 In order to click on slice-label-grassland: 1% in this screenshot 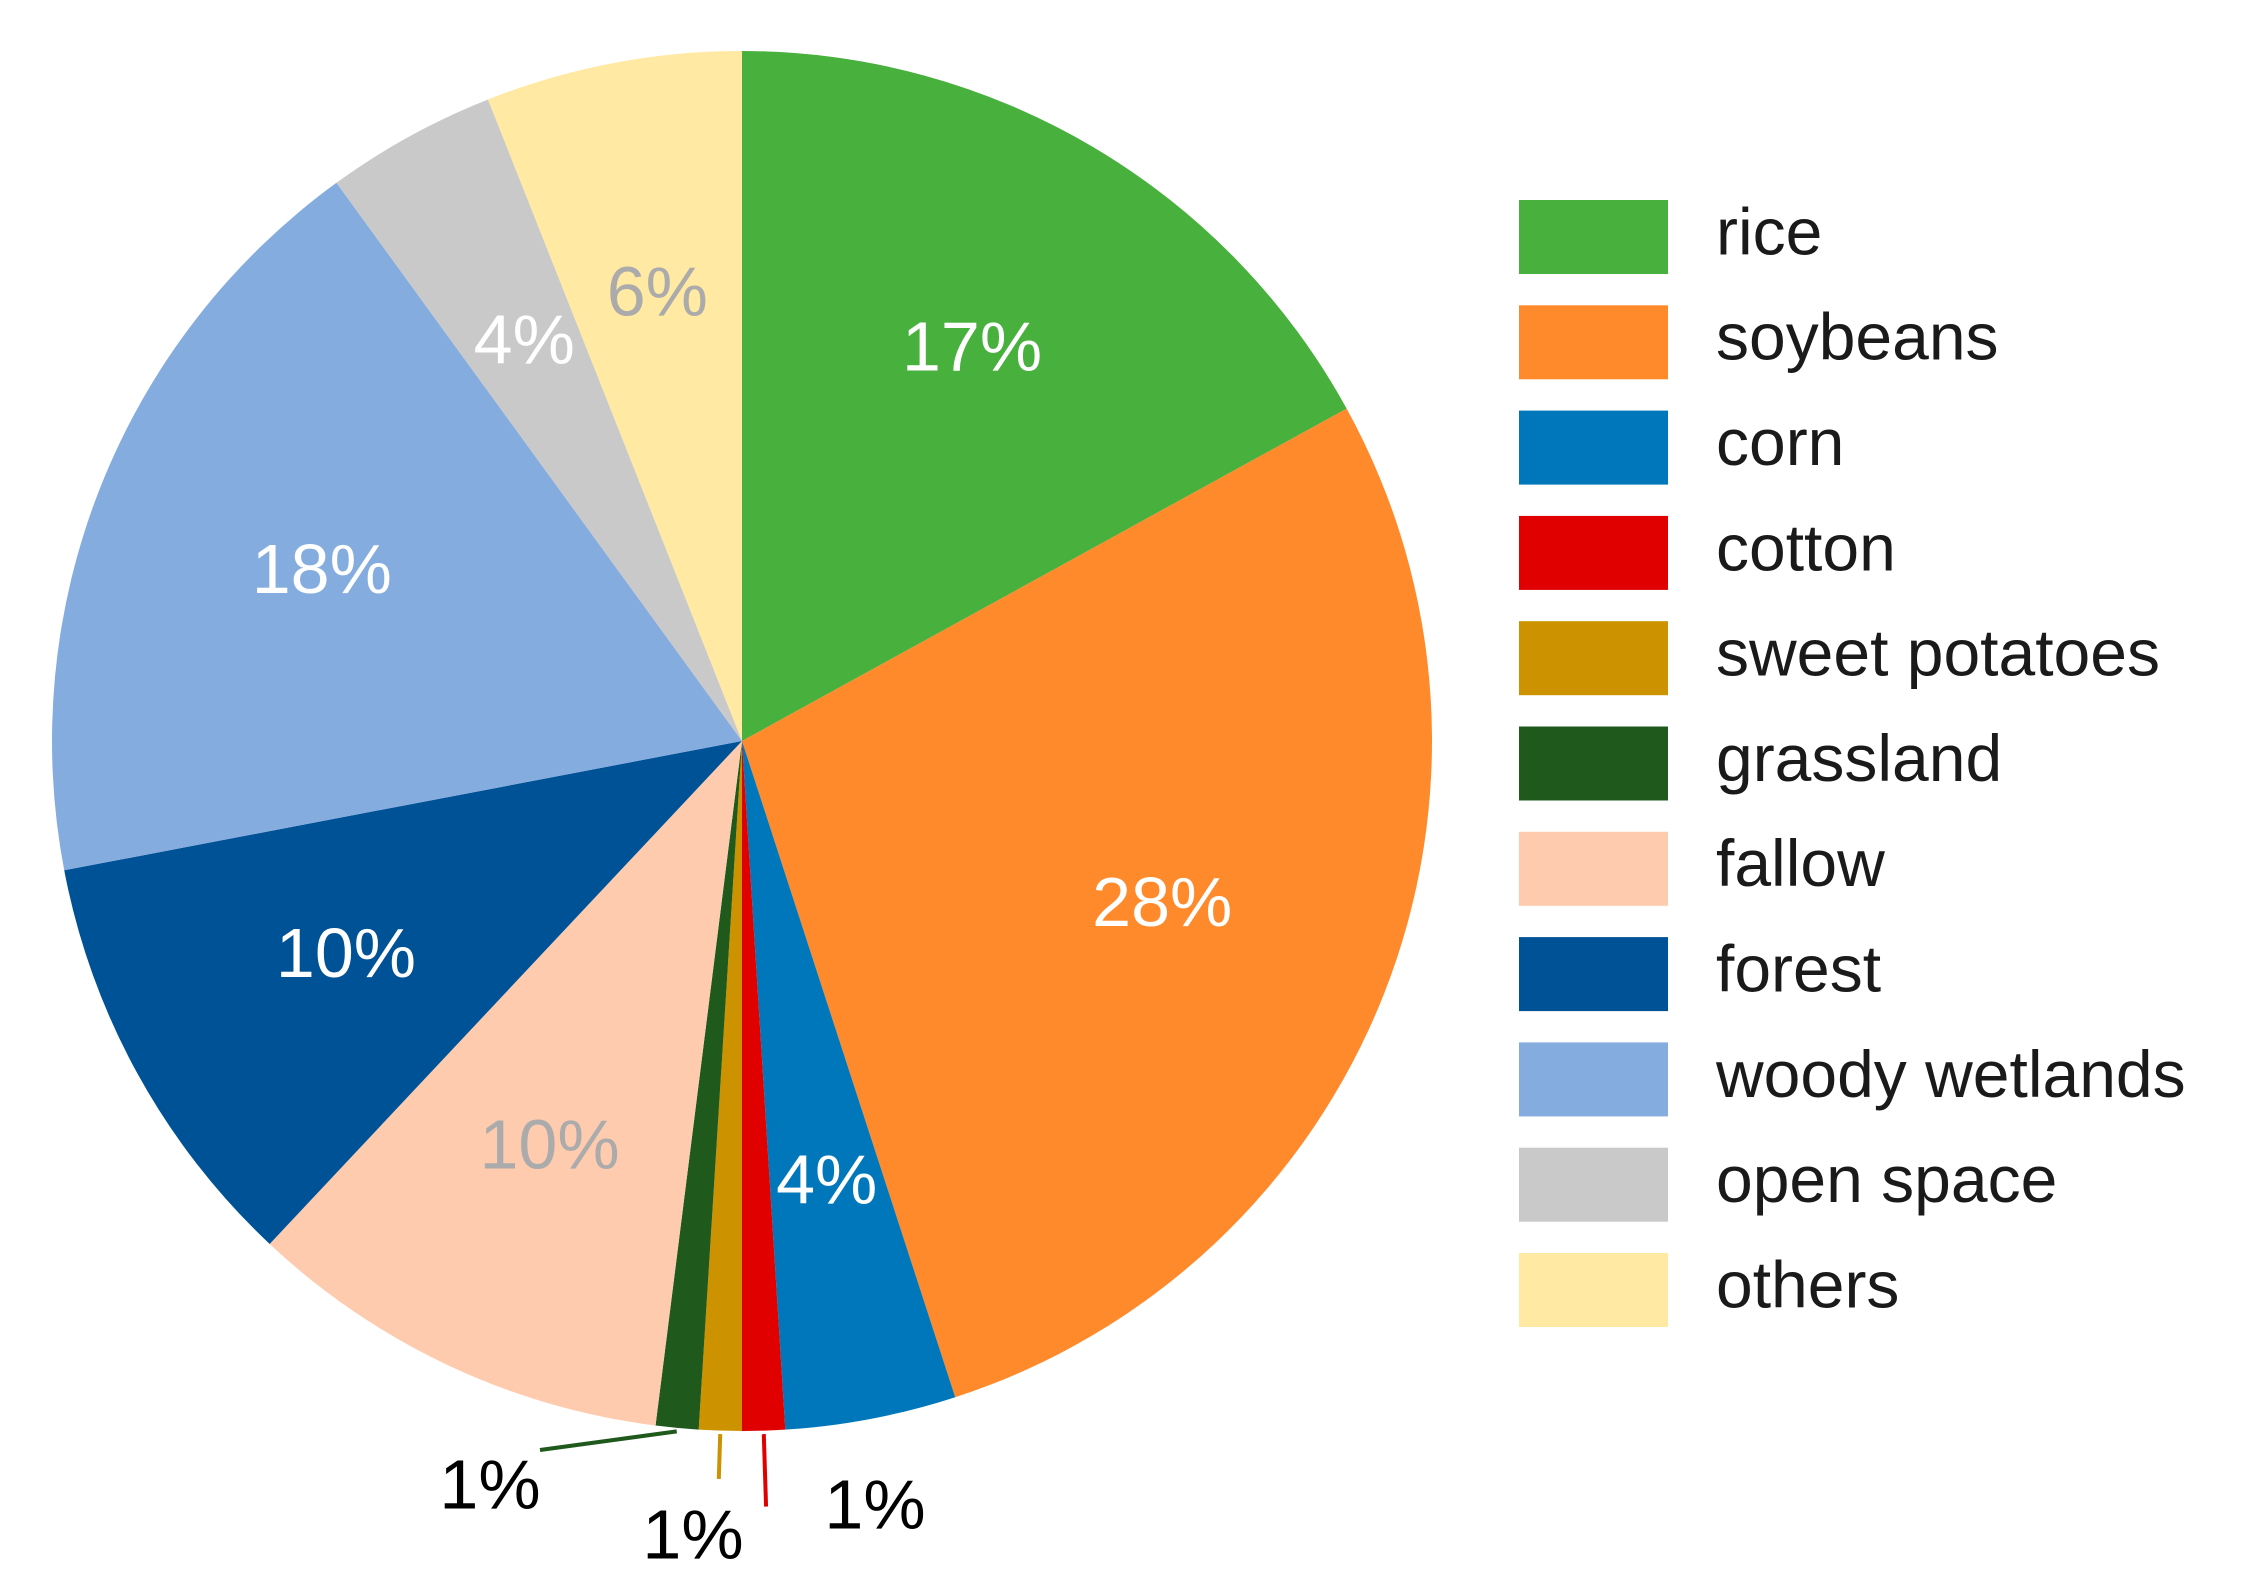, I will do `click(489, 1484)`.